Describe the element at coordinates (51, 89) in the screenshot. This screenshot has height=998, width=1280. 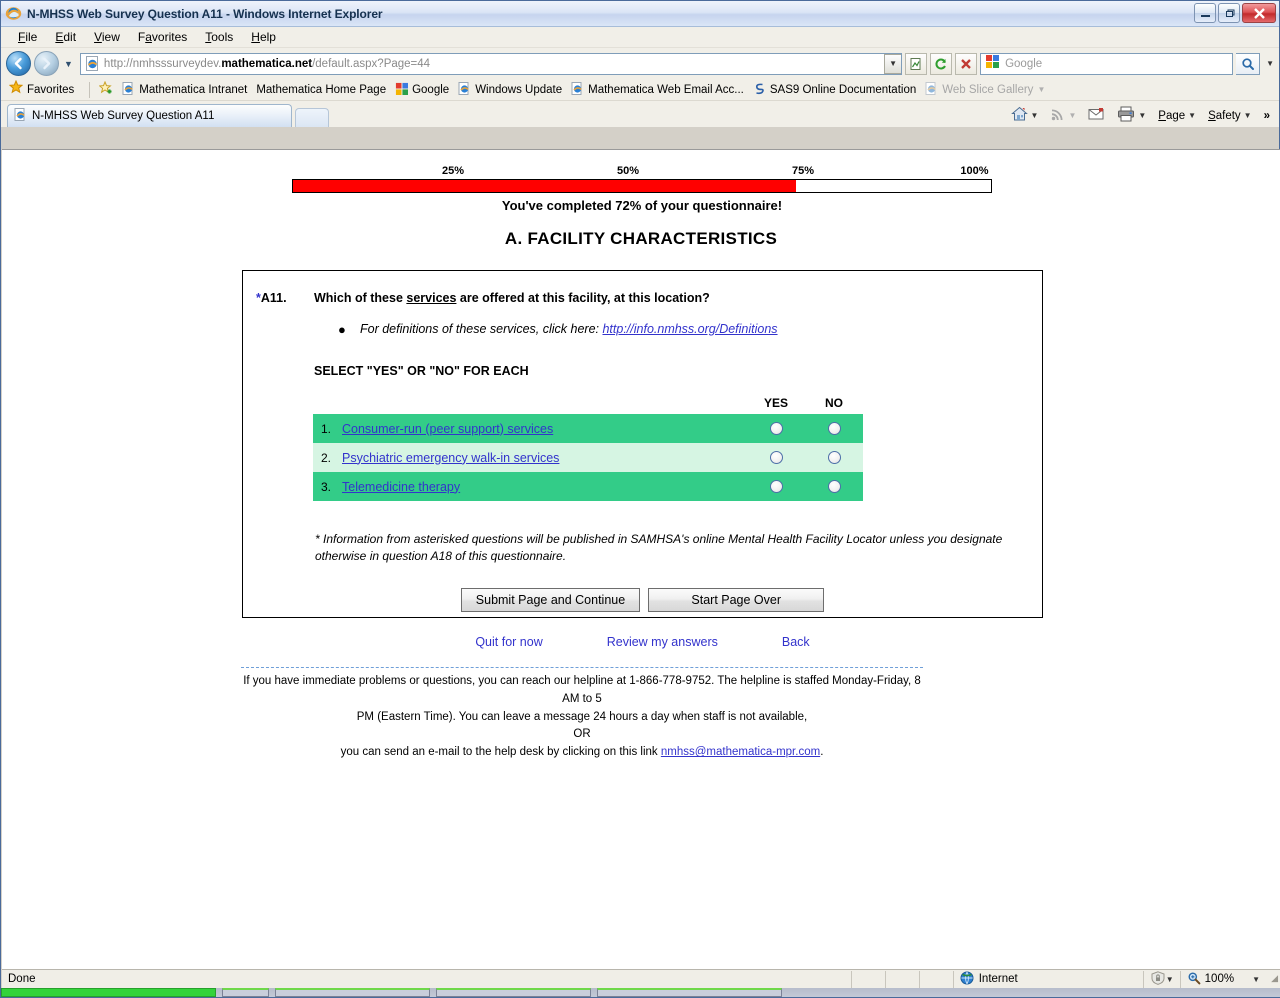
I see `favorites-label: Favorites` at that location.